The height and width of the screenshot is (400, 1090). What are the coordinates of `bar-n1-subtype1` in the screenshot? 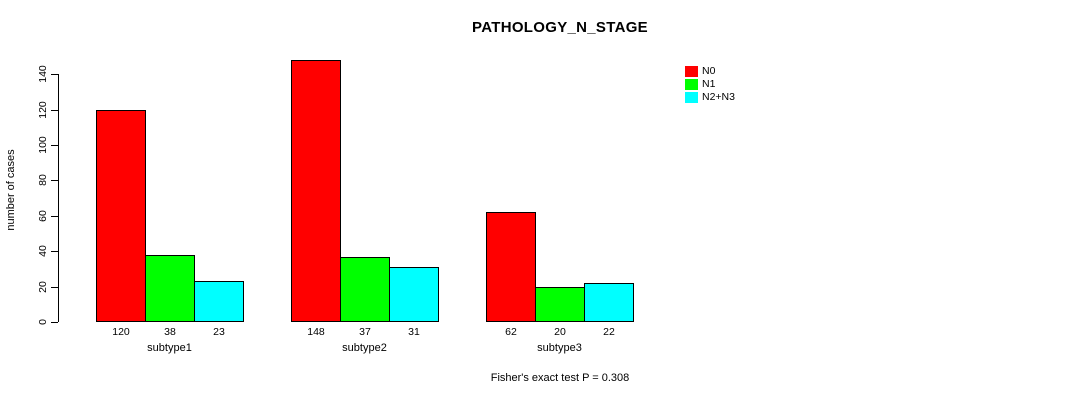 It's located at (170, 288).